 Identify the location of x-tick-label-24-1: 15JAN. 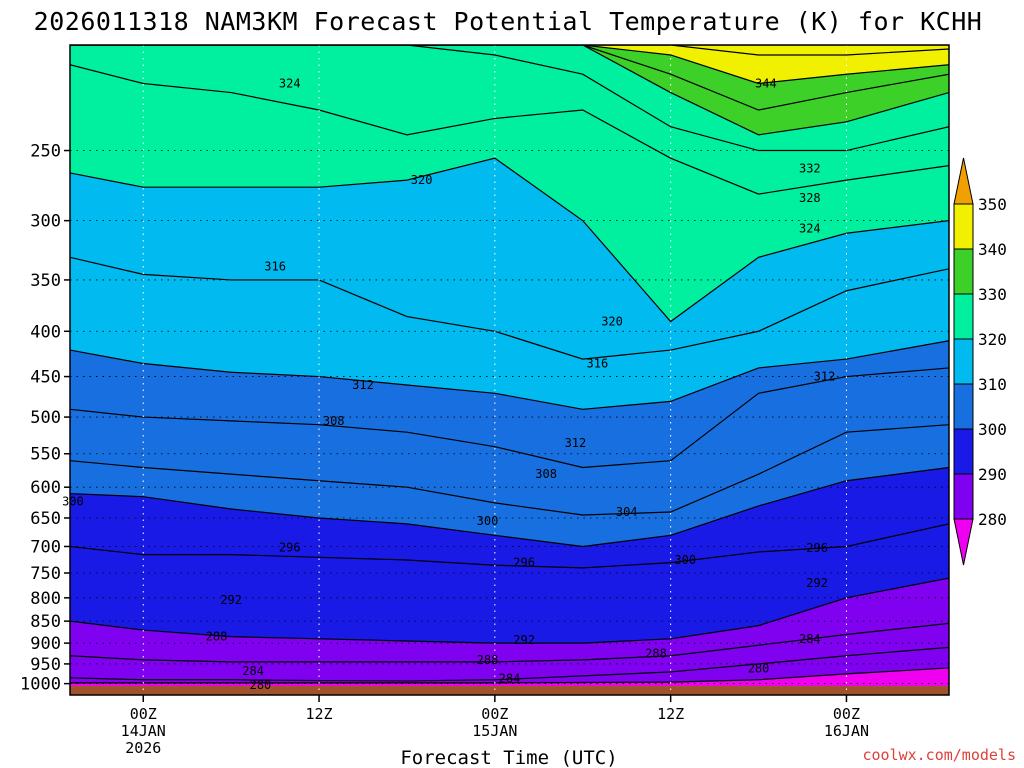
(494, 731).